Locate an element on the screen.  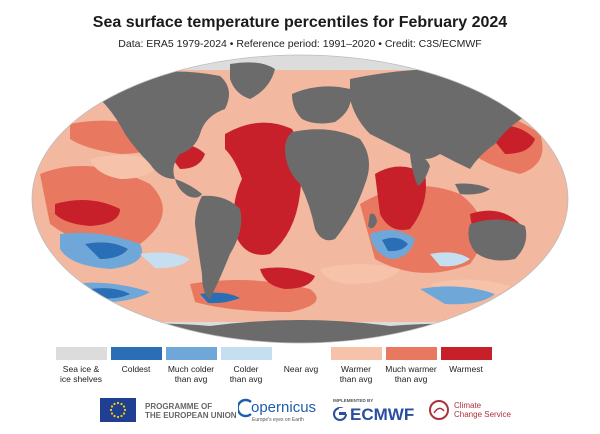
legend-label-much-colder: Much colder than avg is located at coordinates (191, 374).